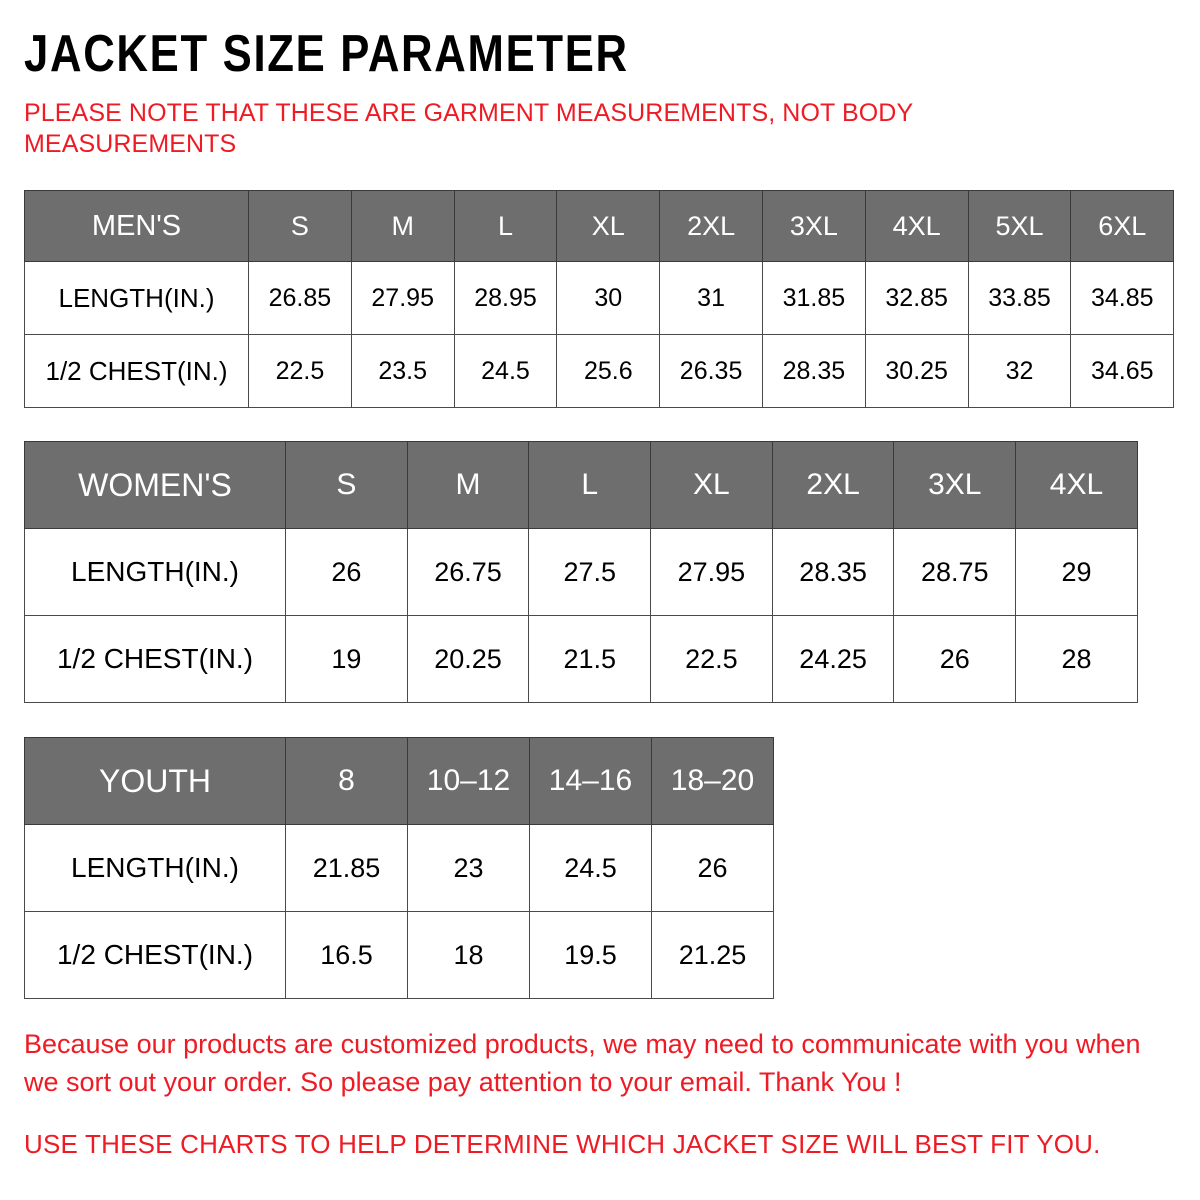  I want to click on table-row: 1/2 CHEST(IN.) 19 20.25 21.5 22.5 24.25 26 28, so click(581, 659).